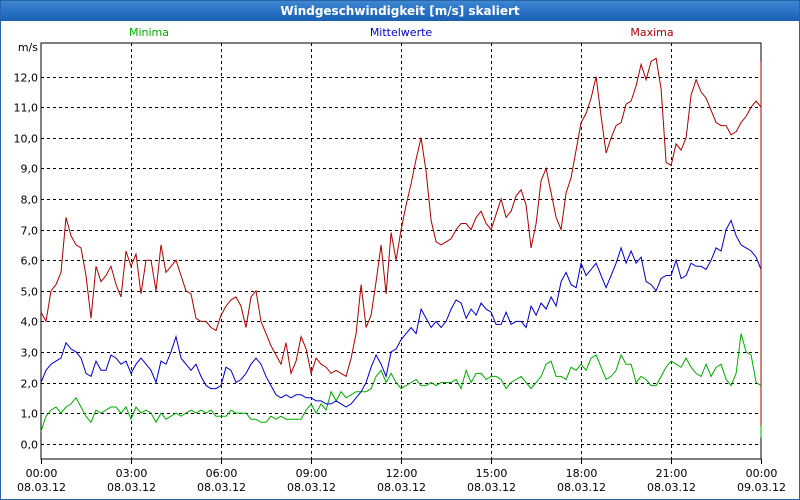 This screenshot has width=800, height=500. I want to click on x-tick-time: 03:00, so click(132, 473).